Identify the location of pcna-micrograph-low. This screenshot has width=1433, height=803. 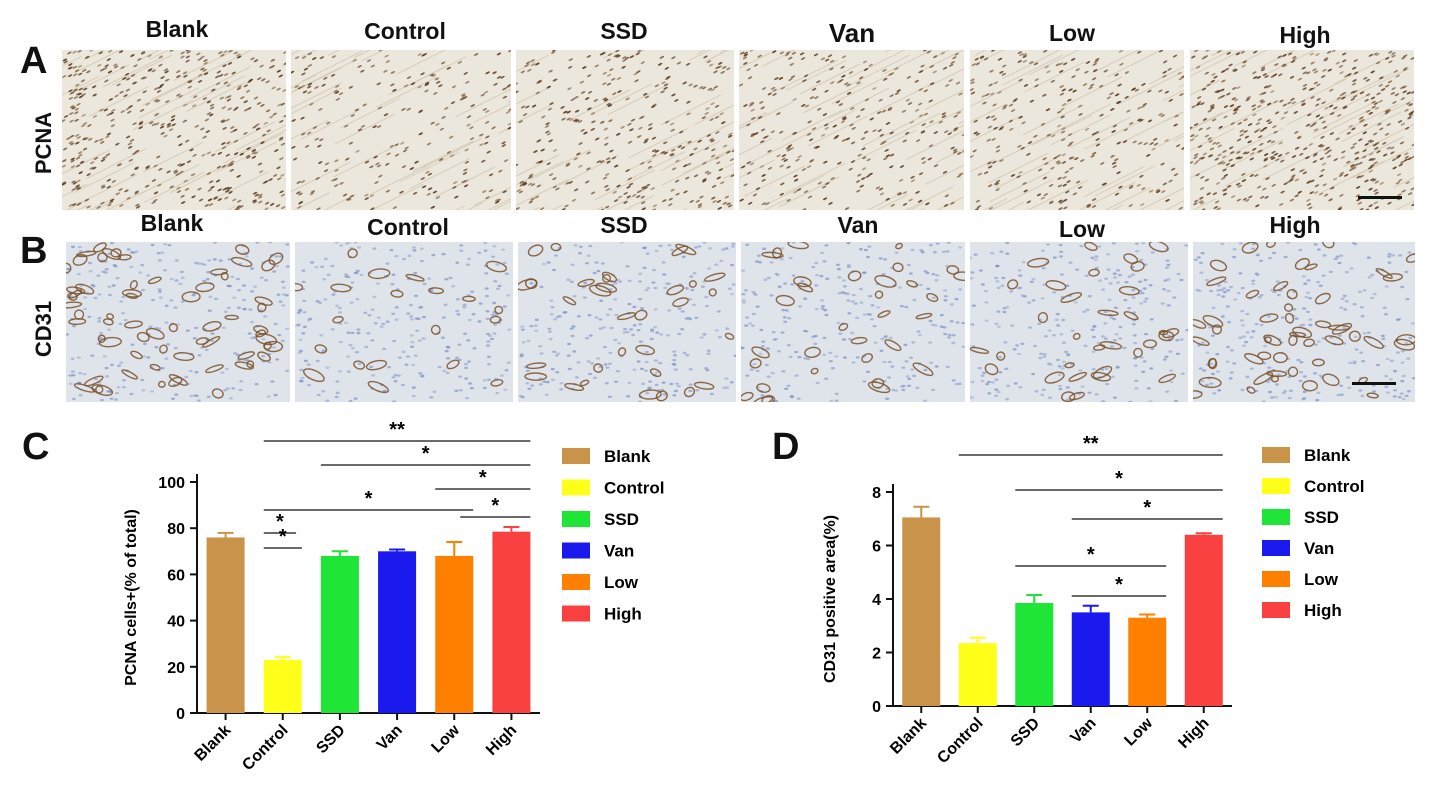
(1077, 130).